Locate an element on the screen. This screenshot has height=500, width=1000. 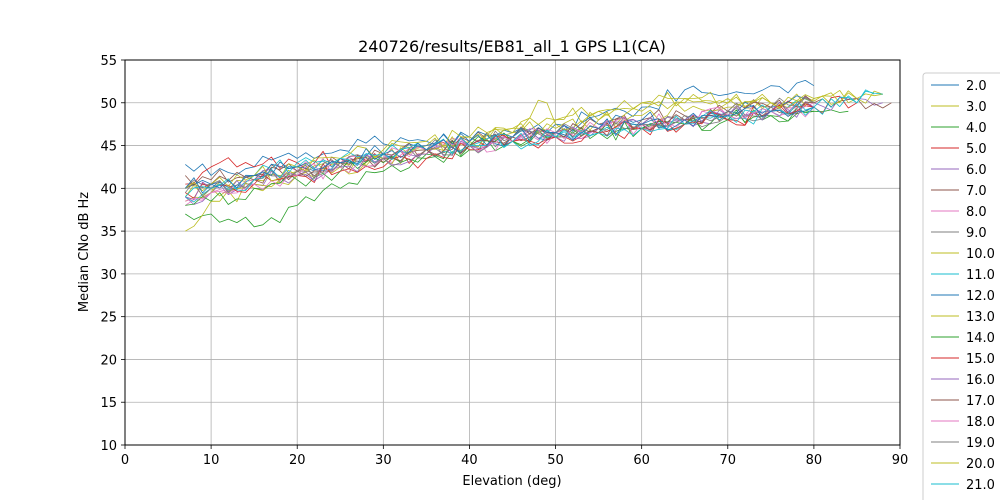
legend-entry-label: 10.0 is located at coordinates (980, 254).